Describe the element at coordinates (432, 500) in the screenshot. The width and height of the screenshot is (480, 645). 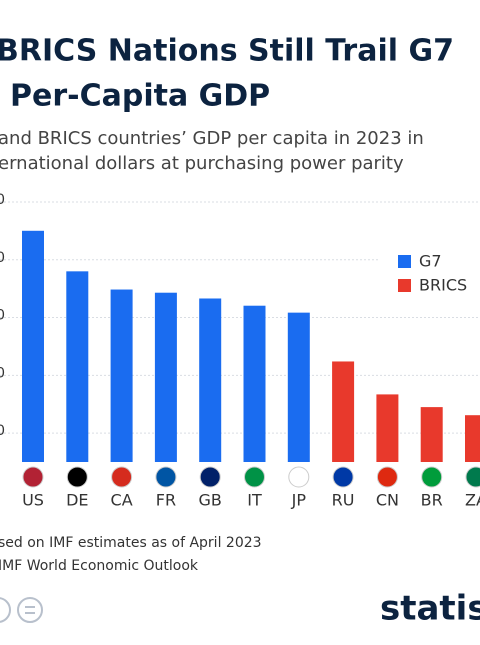
I see `x-tick-label: BR` at that location.